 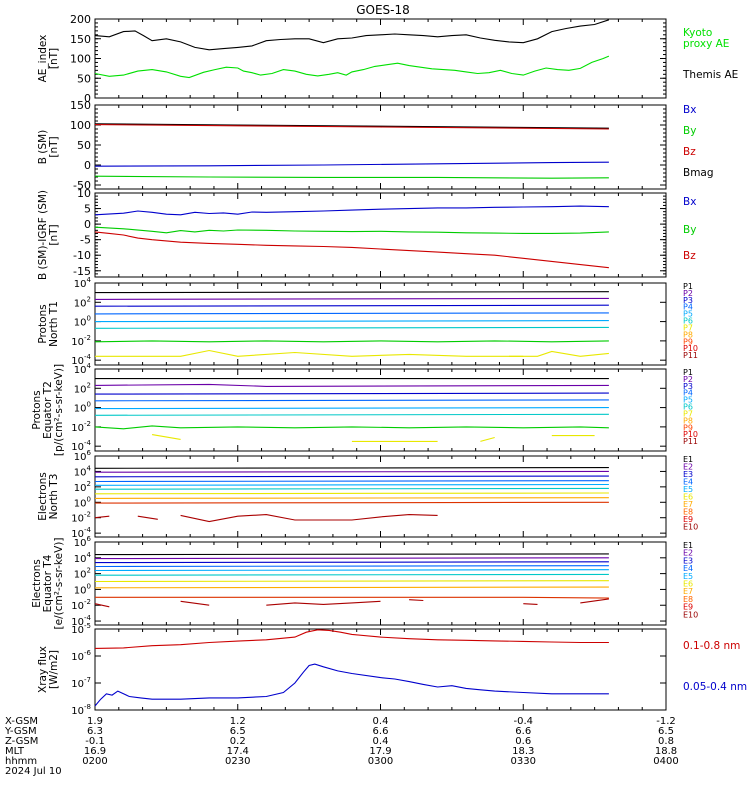 I want to click on x-row-label: hhmm, so click(x=21, y=761).